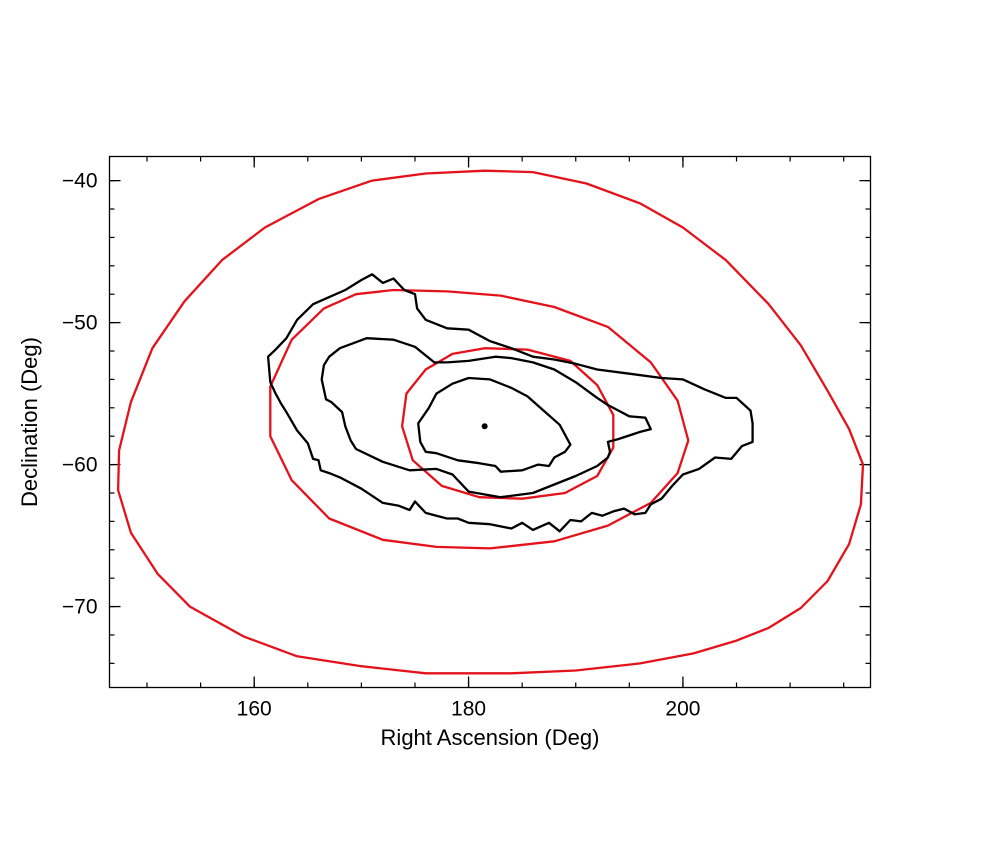 The height and width of the screenshot is (846, 981). What do you see at coordinates (80, 607) in the screenshot?
I see `y-tick-label: −70` at bounding box center [80, 607].